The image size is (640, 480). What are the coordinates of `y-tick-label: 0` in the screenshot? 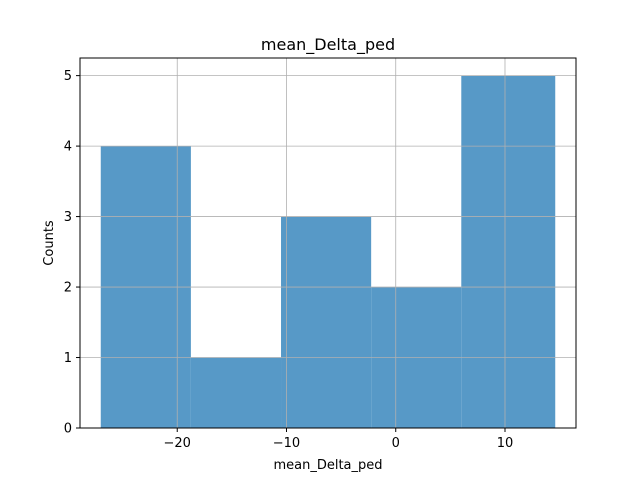 It's located at (68, 429).